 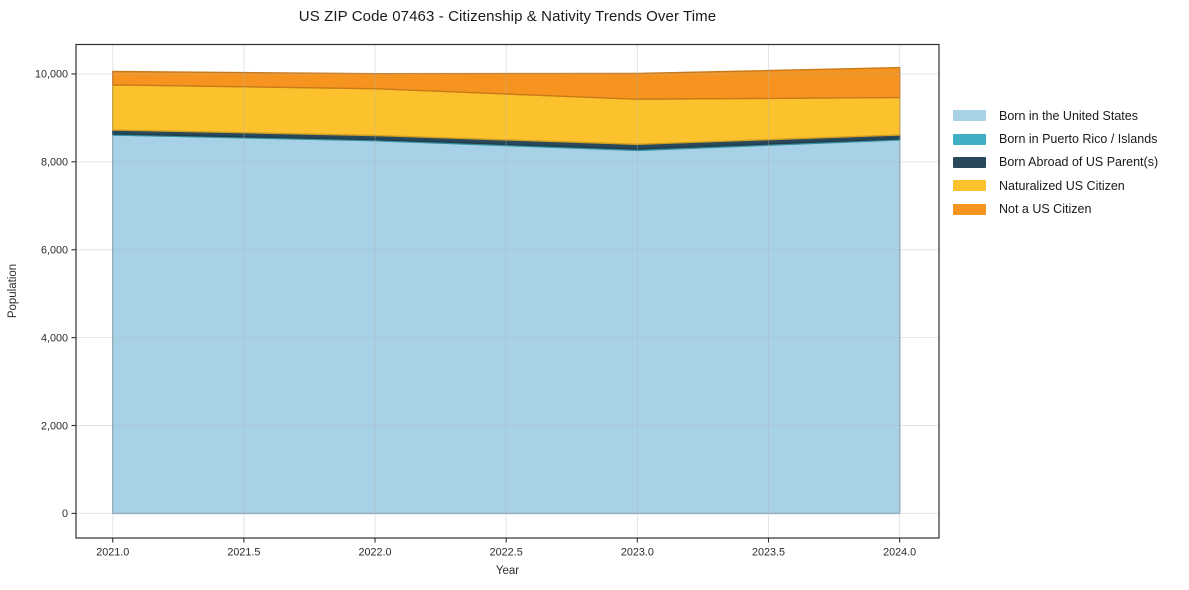 I want to click on x-tick-label: 2021.0, so click(x=112, y=553).